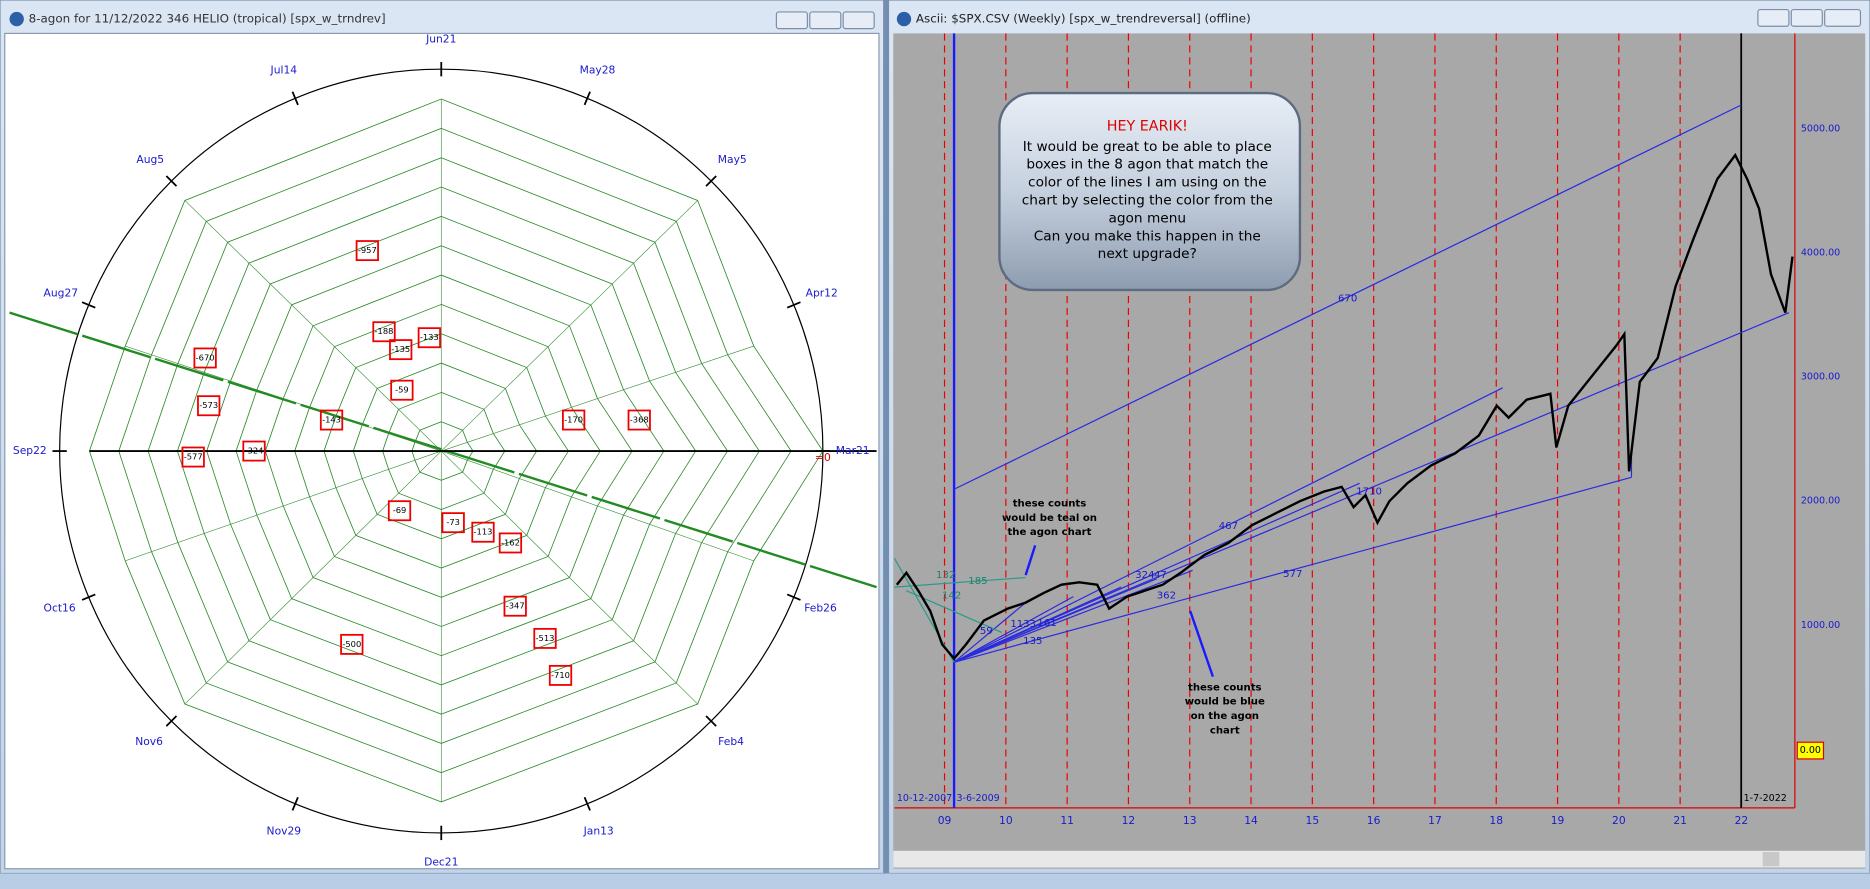 The width and height of the screenshot is (1870, 889). Describe the element at coordinates (1166, 595) in the screenshot. I see `line-label: 362` at that location.